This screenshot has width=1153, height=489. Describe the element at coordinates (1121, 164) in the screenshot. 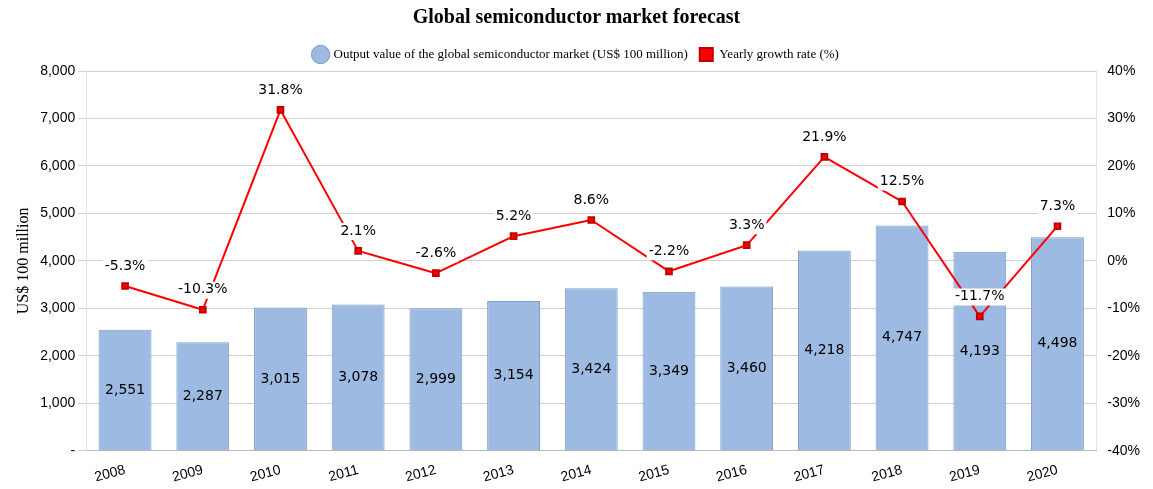

I see `y2-tick-label: 20%` at that location.